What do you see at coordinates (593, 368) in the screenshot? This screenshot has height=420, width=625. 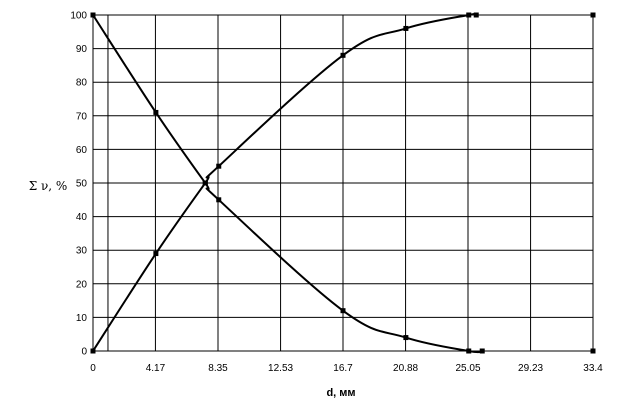 I see `x-tick-label: 33.4` at bounding box center [593, 368].